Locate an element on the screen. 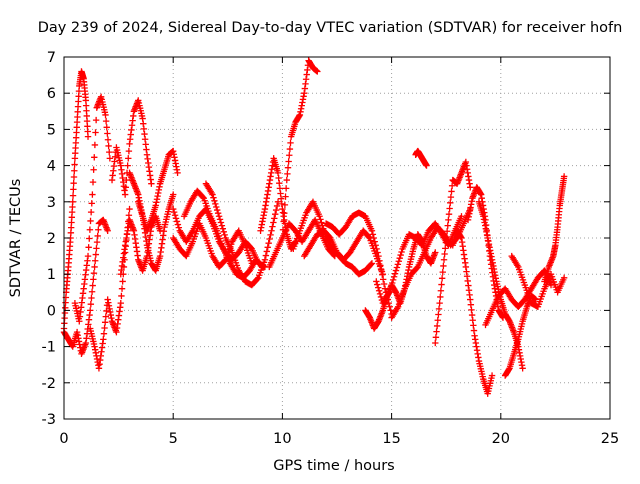  x-tick-label: 25 is located at coordinates (610, 439).